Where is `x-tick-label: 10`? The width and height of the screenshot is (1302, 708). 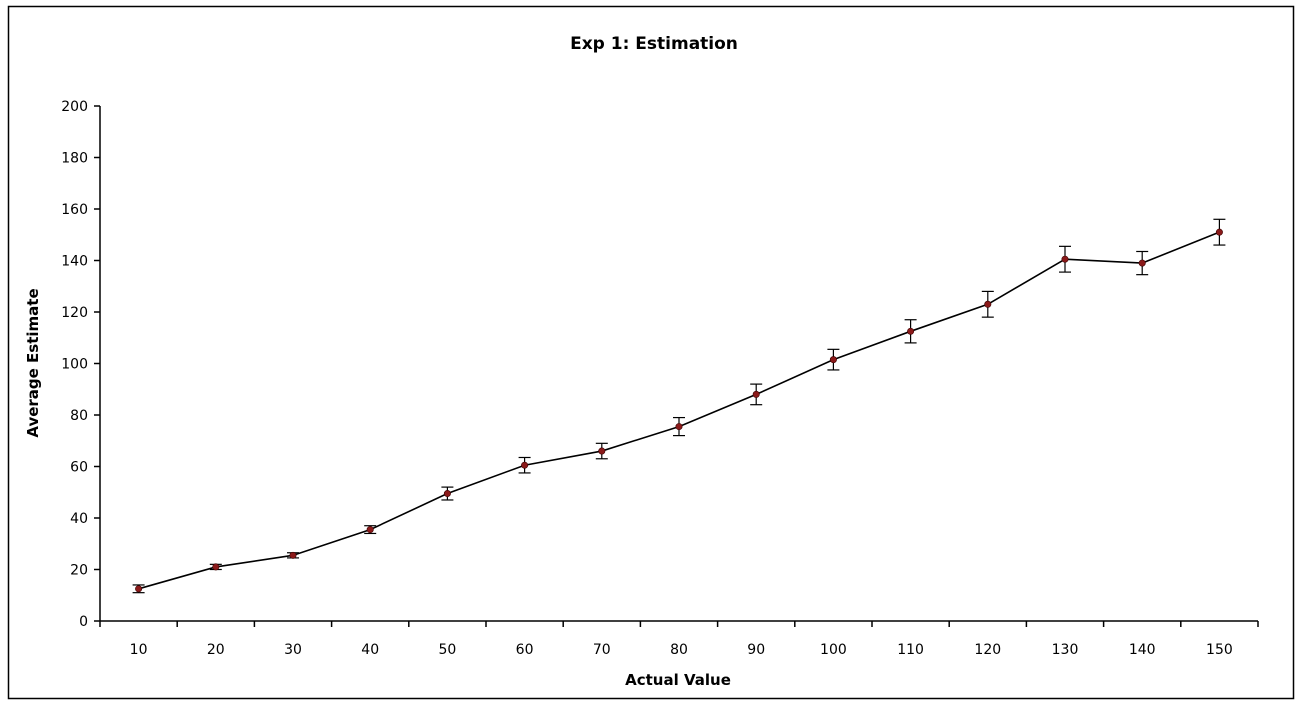
x-tick-label: 10 is located at coordinates (139, 650).